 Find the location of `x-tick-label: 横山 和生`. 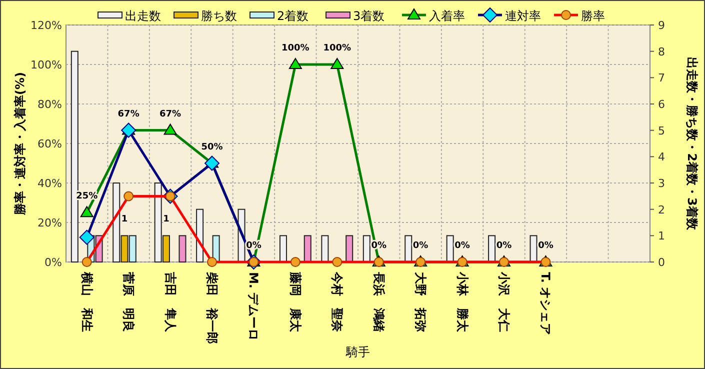

x-tick-label: 横山 和生 is located at coordinates (87, 301).